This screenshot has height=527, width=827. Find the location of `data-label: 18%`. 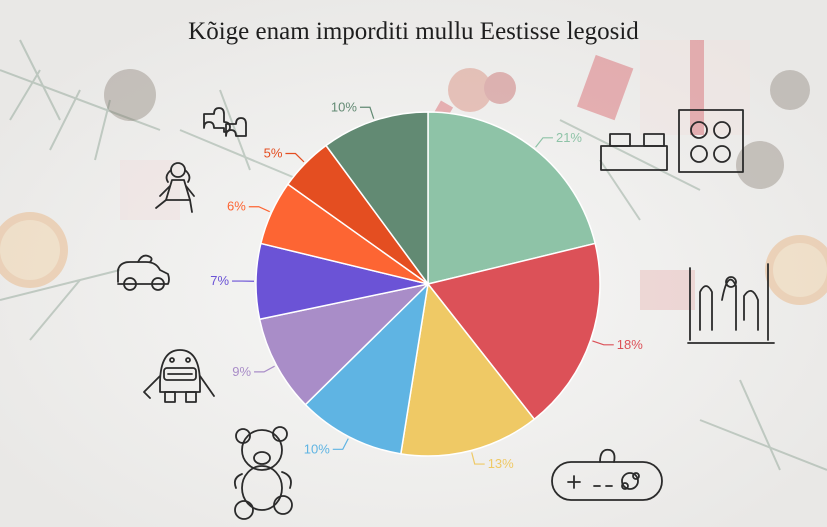

data-label: 18% is located at coordinates (630, 344).